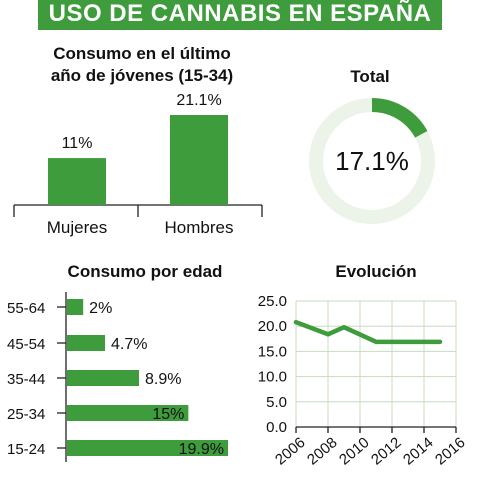 The image size is (480, 480). I want to click on age-chart-title: Consumo por edad, so click(145, 271).